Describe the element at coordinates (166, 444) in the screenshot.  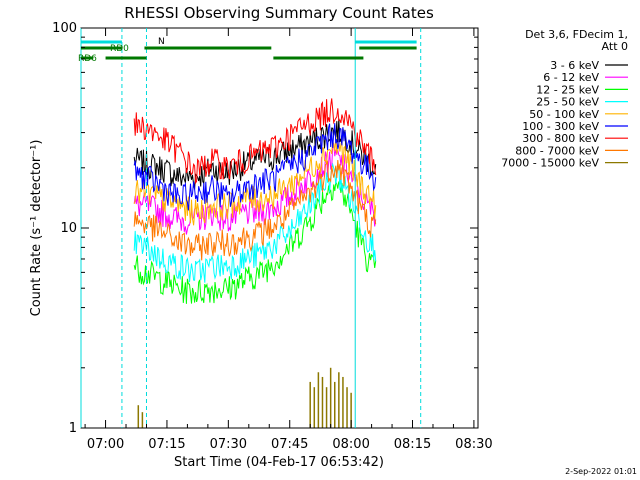
I see `x-tick-label: 07:15` at that location.